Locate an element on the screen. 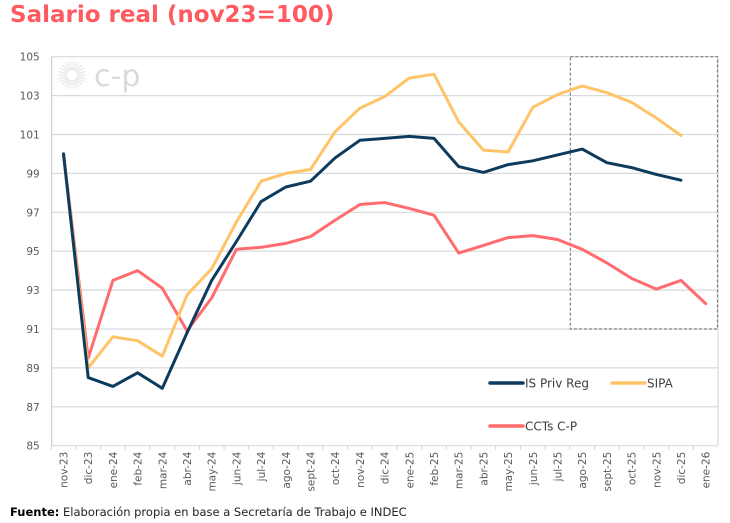  y-tick-label: 99 is located at coordinates (32, 174).